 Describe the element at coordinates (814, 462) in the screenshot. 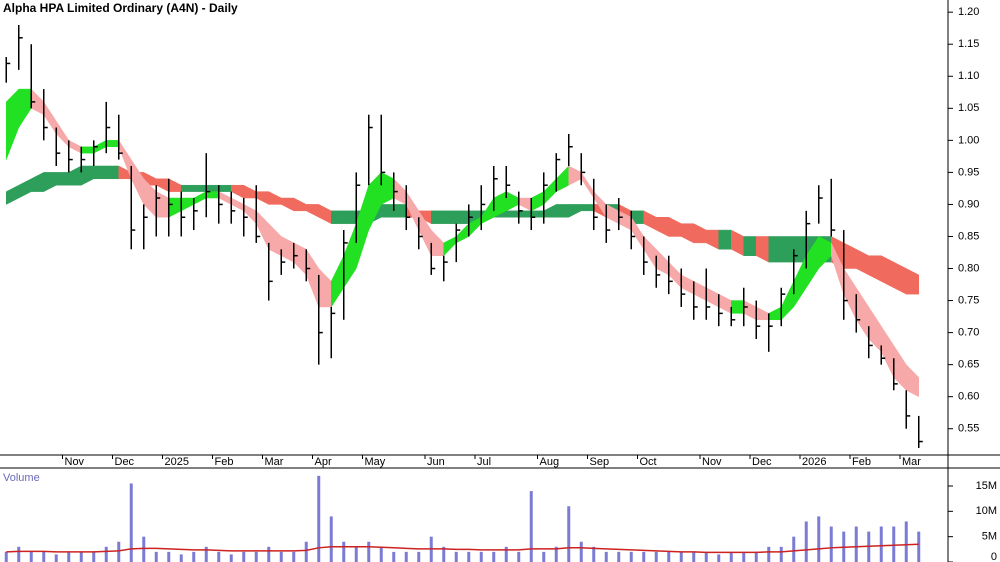

I see `x-tick-label: 2026` at that location.